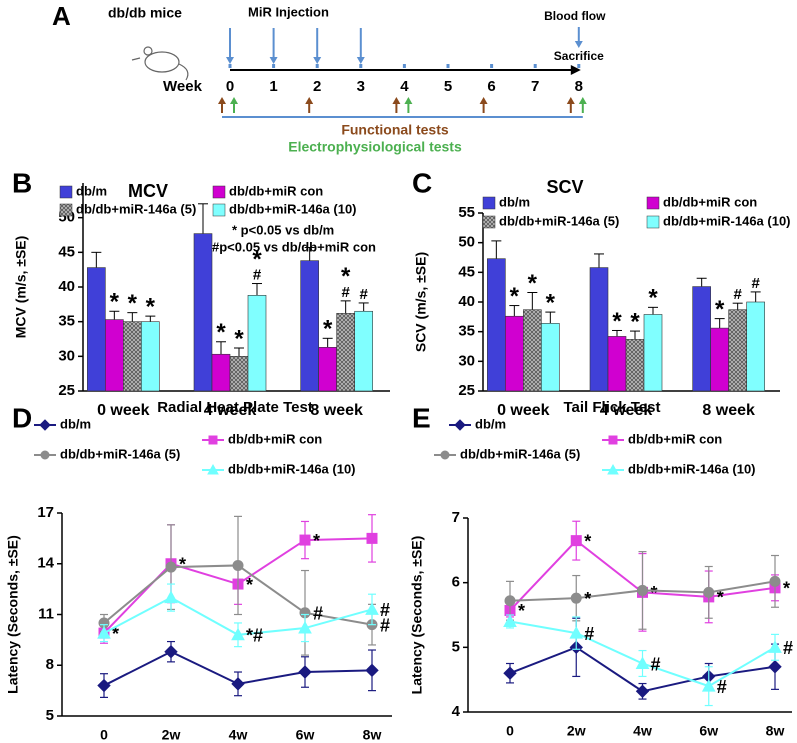 The image size is (797, 743). What do you see at coordinates (66, 390) in the screenshot?
I see `y-tick-label: 25` at bounding box center [66, 390].